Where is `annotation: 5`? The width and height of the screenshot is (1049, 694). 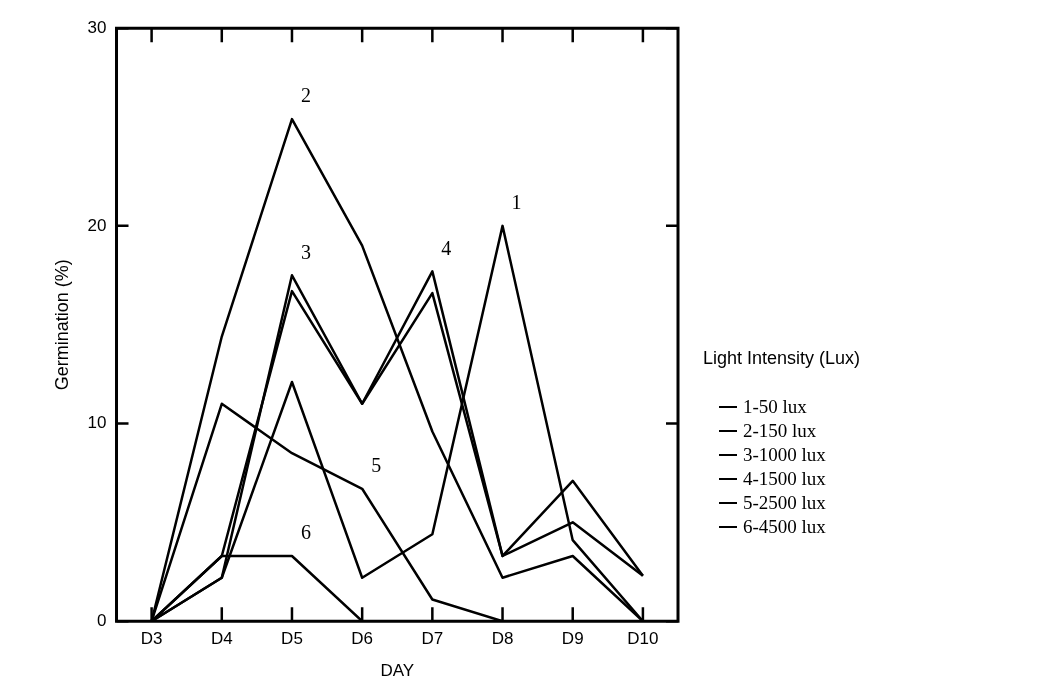
annotation: 5 is located at coordinates (376, 465).